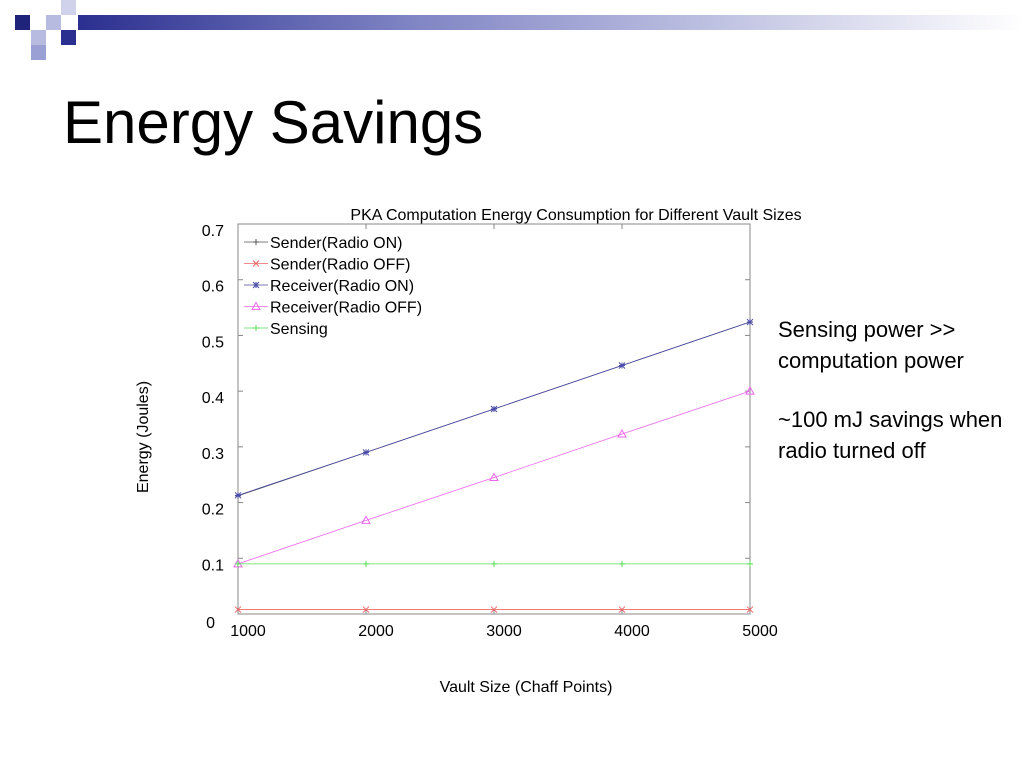 The image size is (1024, 768). Describe the element at coordinates (760, 631) in the screenshot. I see `x-tick-label: 5000` at that location.